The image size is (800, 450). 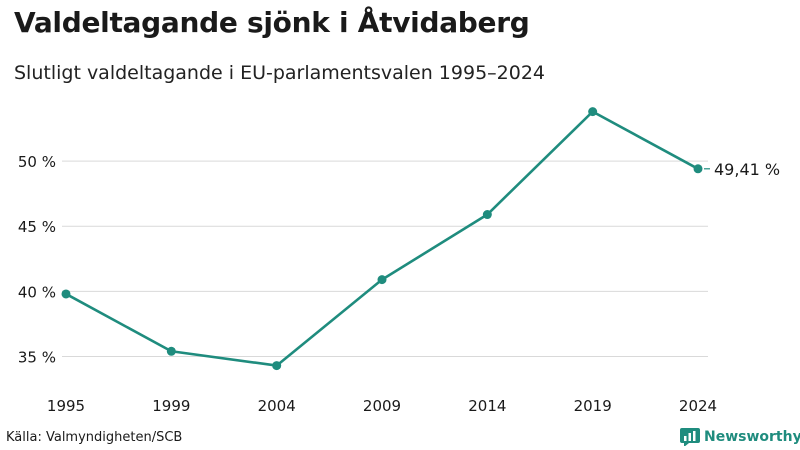 What do you see at coordinates (690, 437) in the screenshot?
I see `newsworthy-icon` at bounding box center [690, 437].